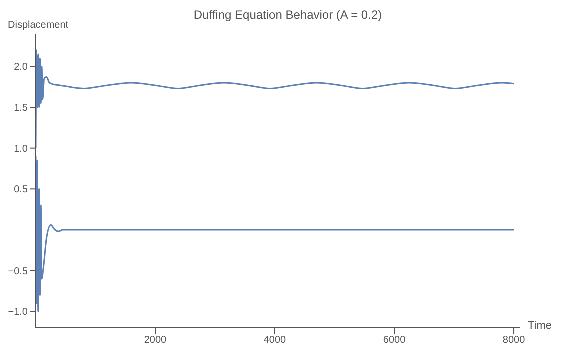 This screenshot has height=357, width=576. Describe the element at coordinates (156, 340) in the screenshot. I see `x-tick-label: 2000` at that location.